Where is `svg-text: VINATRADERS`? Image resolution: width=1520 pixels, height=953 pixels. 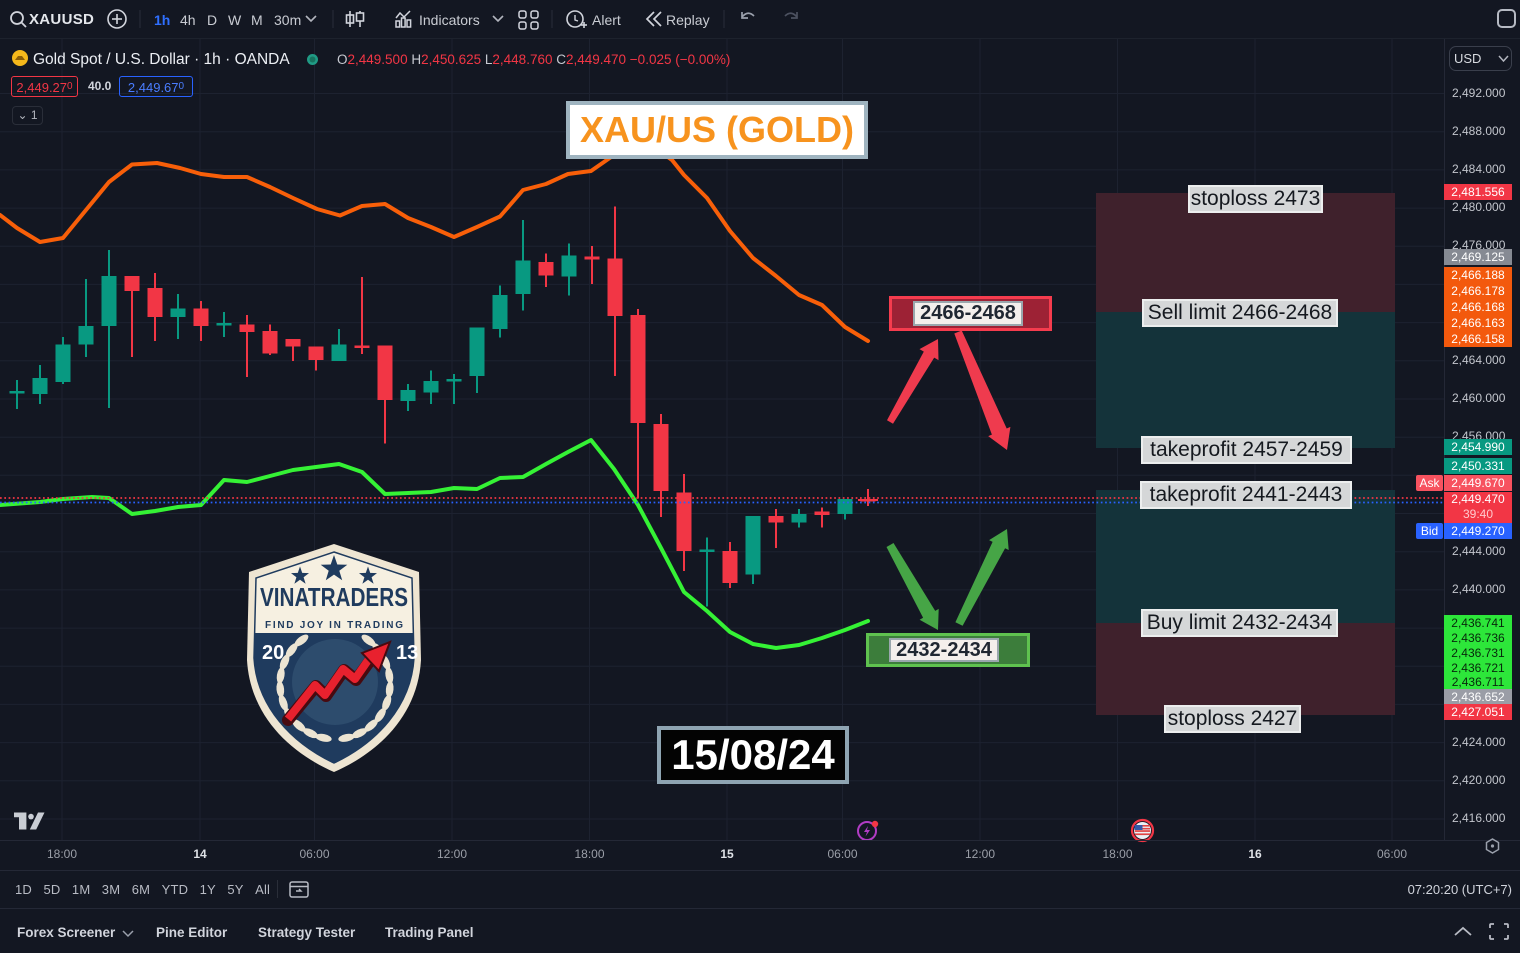 svg-text: VINATRADERS is located at coordinates (334, 597).